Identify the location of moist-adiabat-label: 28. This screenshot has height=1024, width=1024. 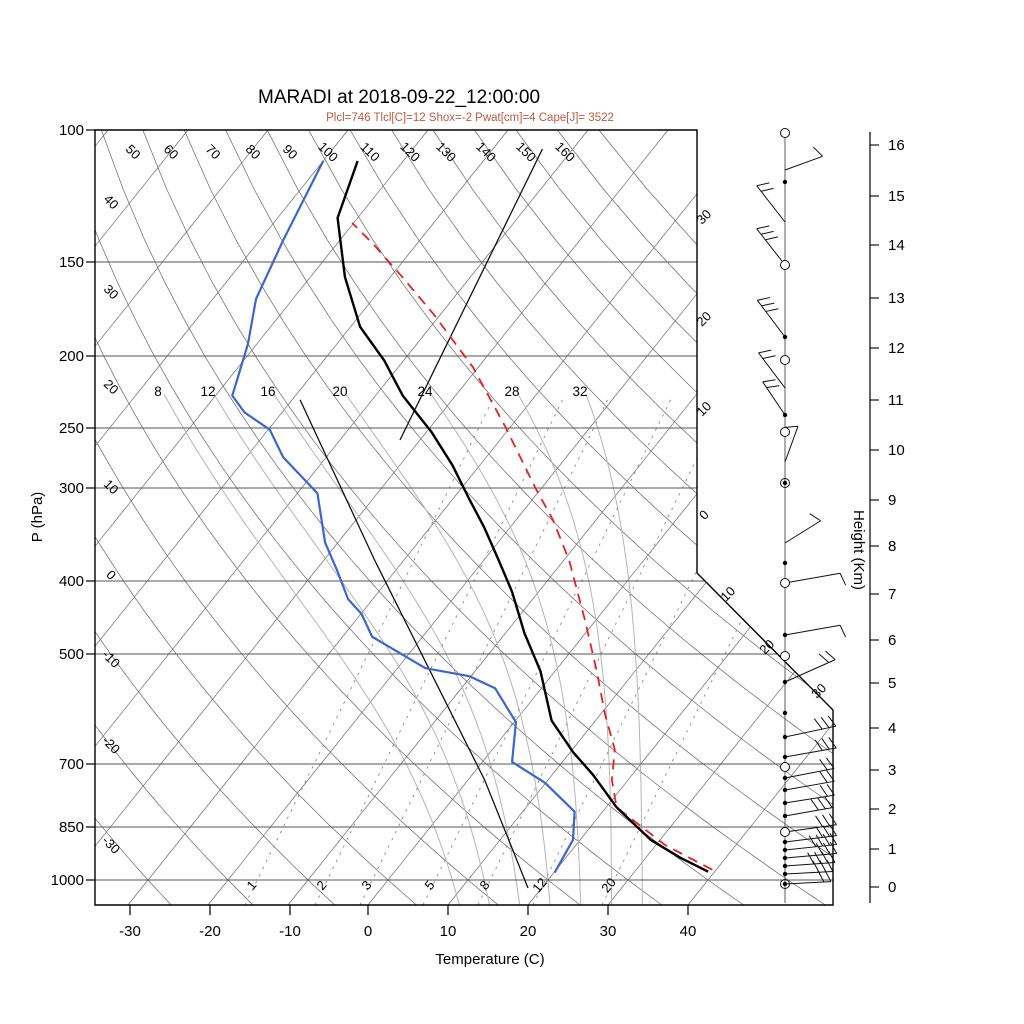
(511, 391).